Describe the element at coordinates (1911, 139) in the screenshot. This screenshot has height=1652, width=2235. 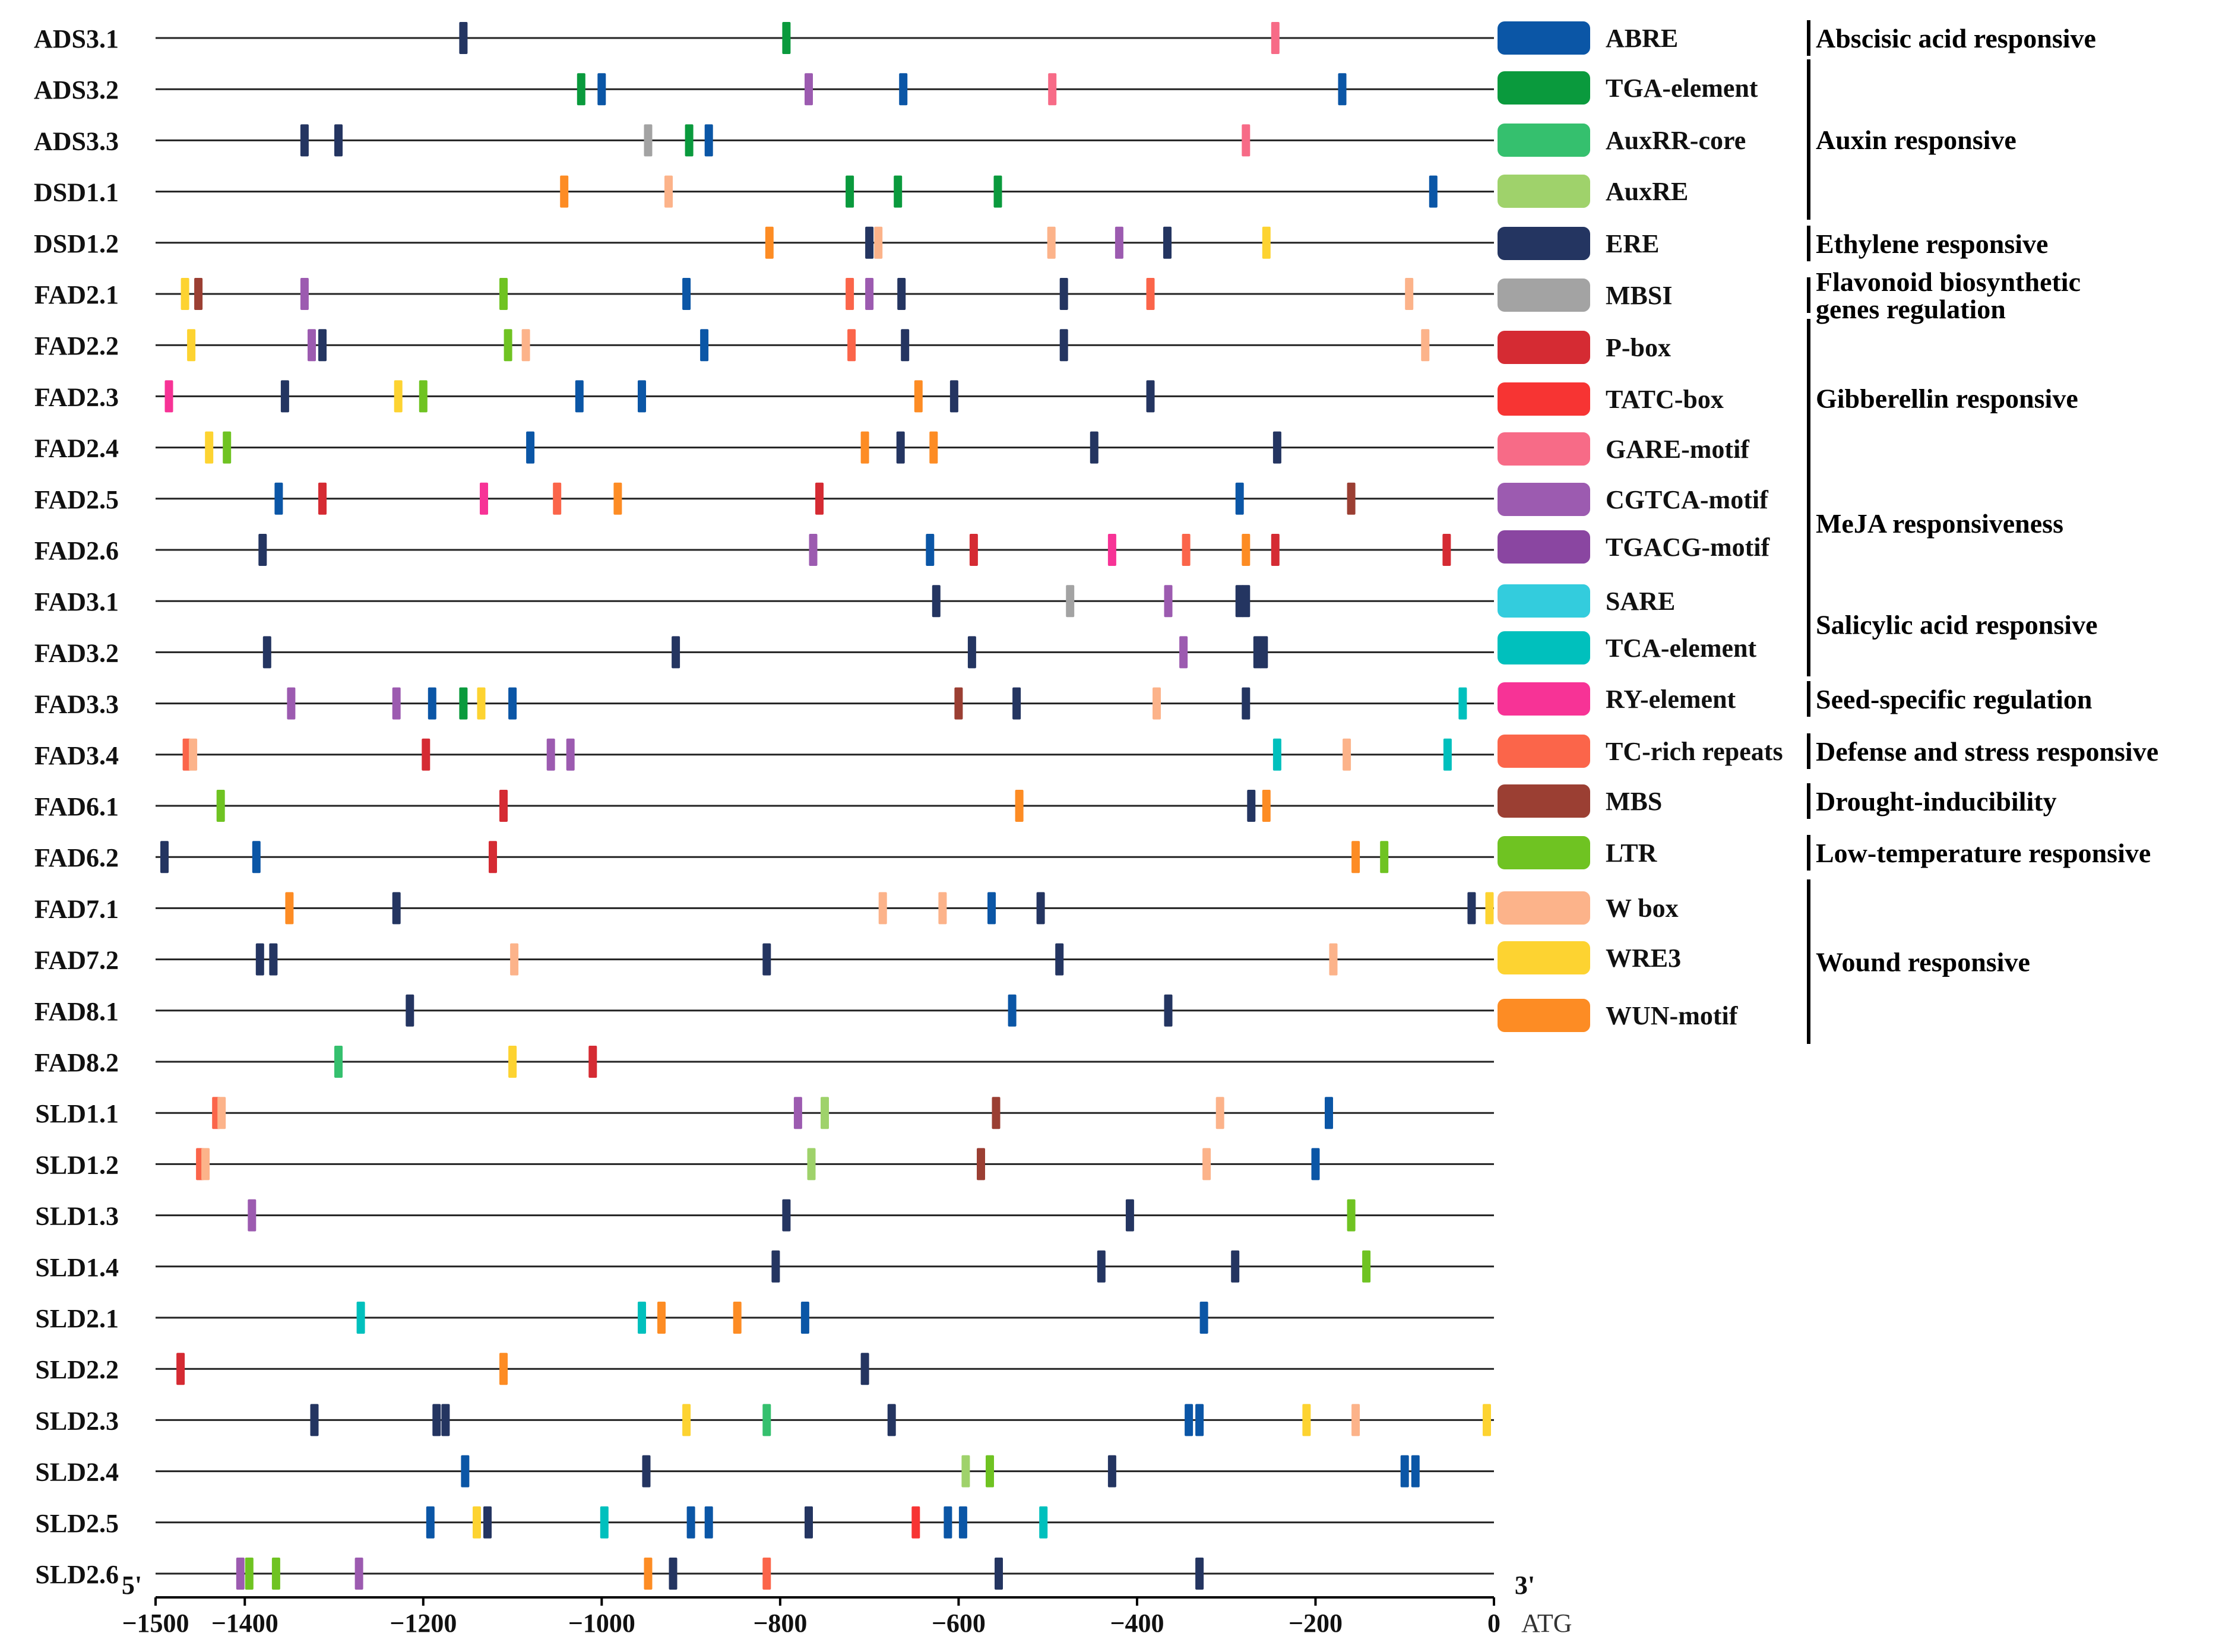
I see `group-auxin-responsive: Auxin responsive` at that location.